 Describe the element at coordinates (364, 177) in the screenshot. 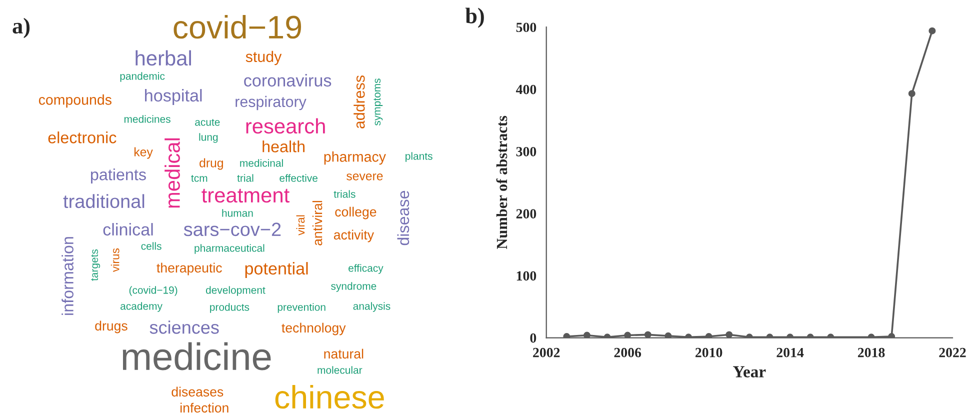

I see `text: severe` at that location.